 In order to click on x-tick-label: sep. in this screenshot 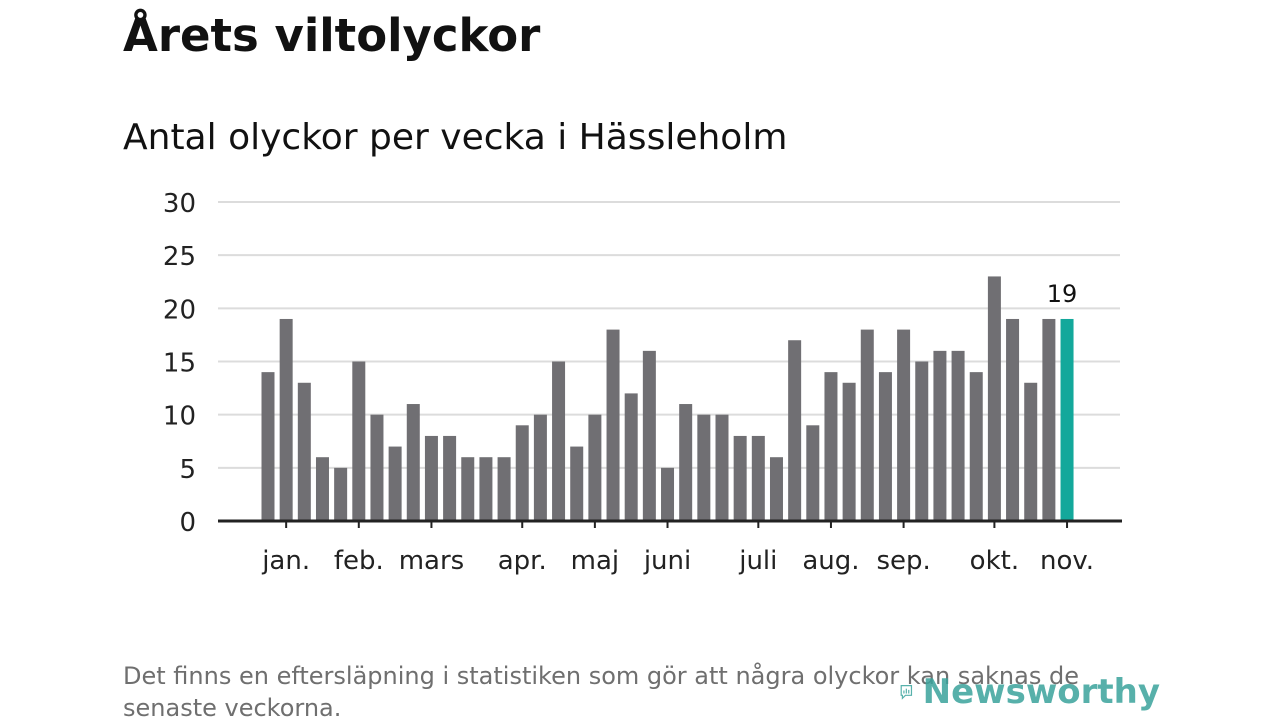, I will do `click(903, 561)`.